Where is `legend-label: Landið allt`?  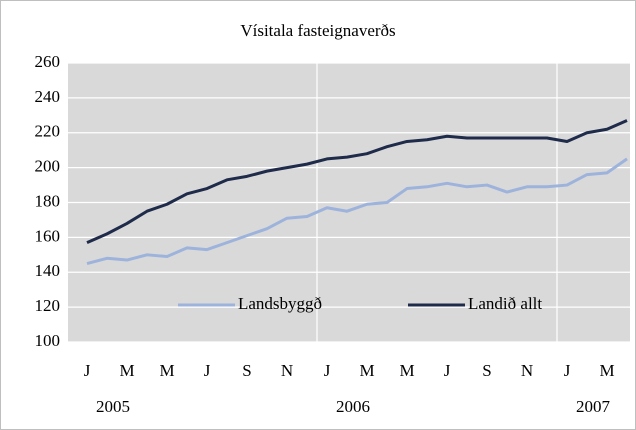
legend-label: Landið allt is located at coordinates (505, 303).